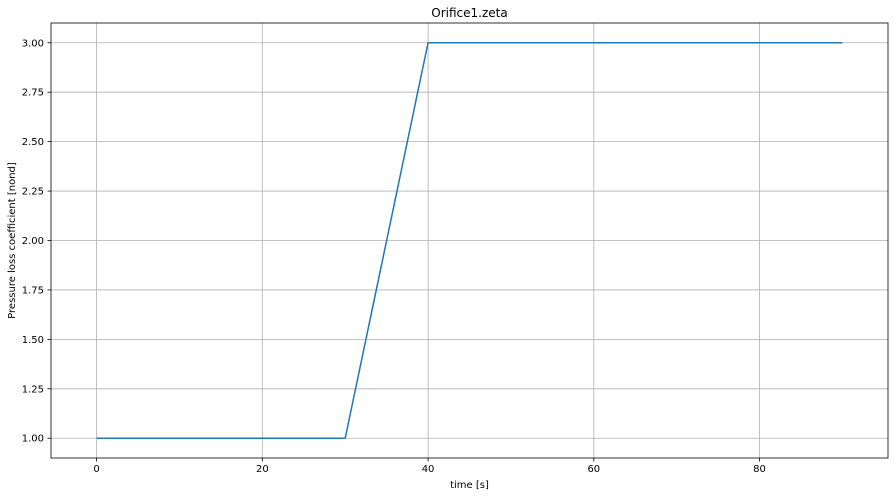 The image size is (894, 496). Describe the element at coordinates (33, 340) in the screenshot. I see `y-tick-label: 1.50` at that location.